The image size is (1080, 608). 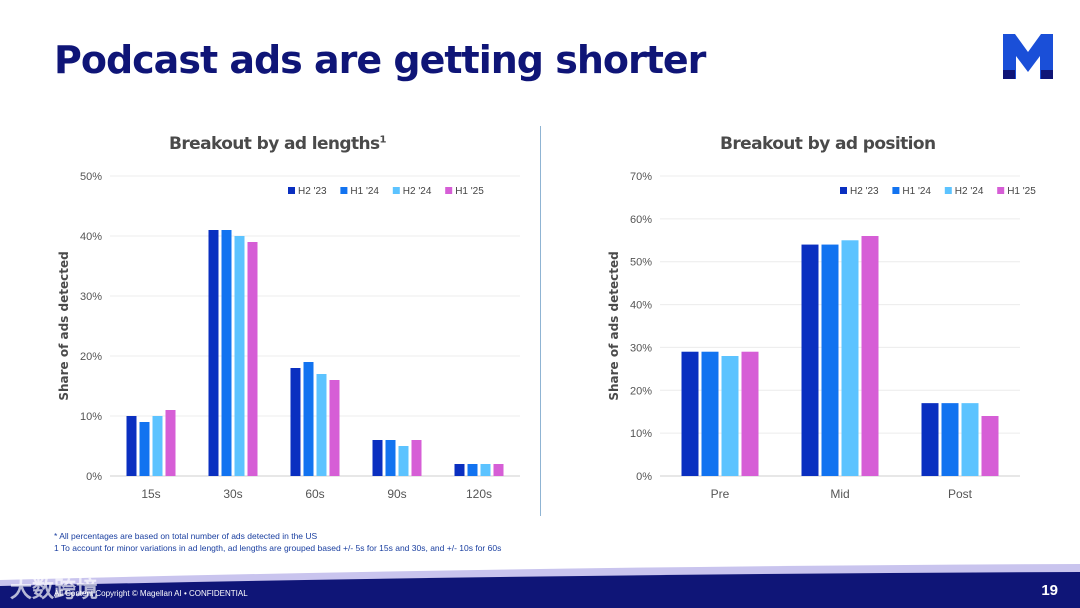 I want to click on chart-divider, so click(x=540, y=321).